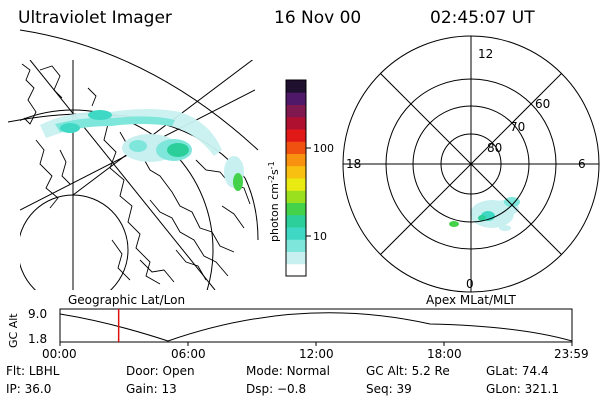 The width and height of the screenshot is (600, 400). What do you see at coordinates (37, 314) in the screenshot?
I see `ytick-top: 9.0` at bounding box center [37, 314].